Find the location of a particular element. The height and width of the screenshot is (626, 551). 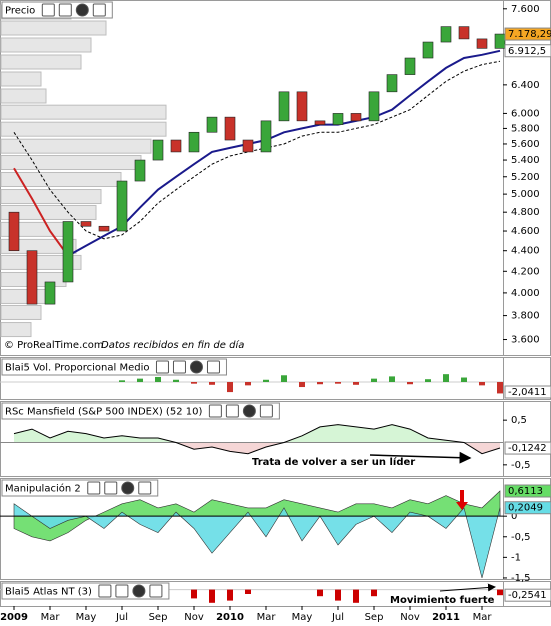

moving-average is located at coordinates (41, 212).